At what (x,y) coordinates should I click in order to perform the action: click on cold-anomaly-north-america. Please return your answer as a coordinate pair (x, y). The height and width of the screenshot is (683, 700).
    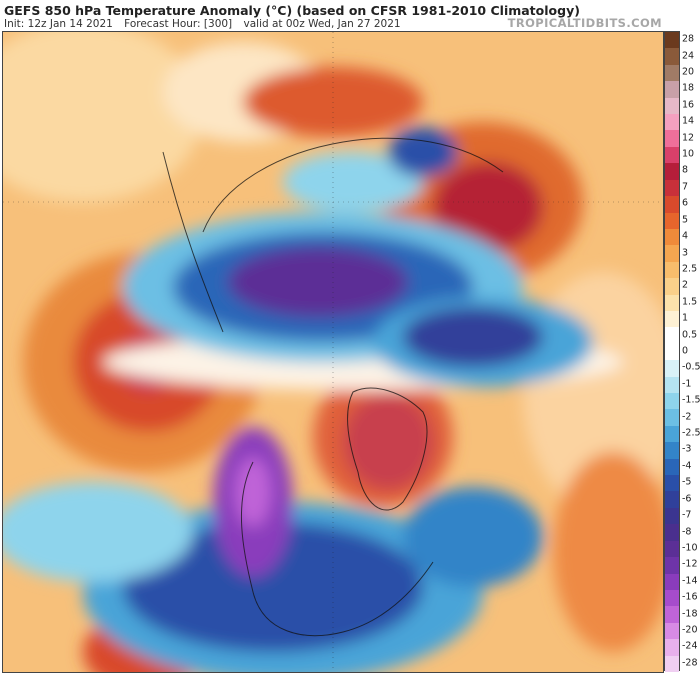
    Looking at the image, I should click on (273, 587).